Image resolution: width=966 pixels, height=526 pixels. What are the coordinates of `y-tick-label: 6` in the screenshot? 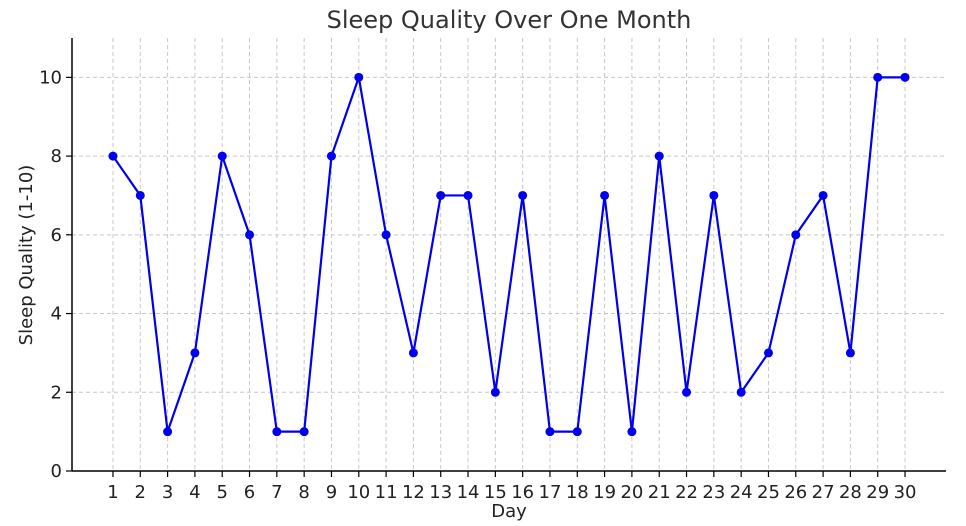 It's located at (56, 235).